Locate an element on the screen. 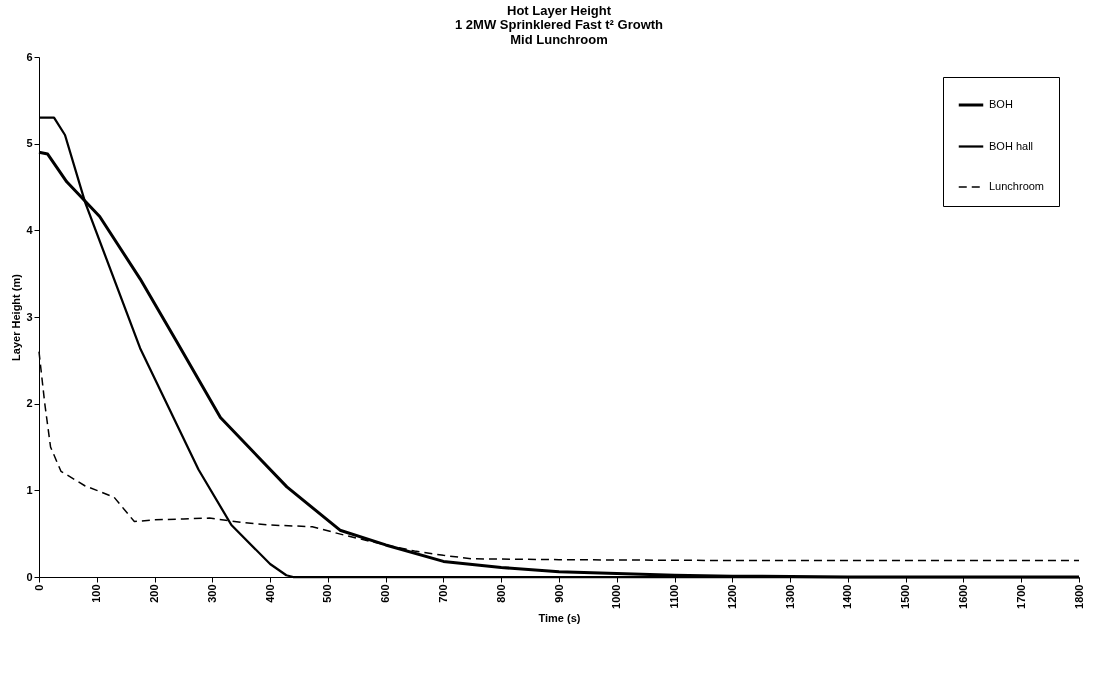 The width and height of the screenshot is (1105, 683). y-axis-title: Layer Height (m) is located at coordinates (16, 317).